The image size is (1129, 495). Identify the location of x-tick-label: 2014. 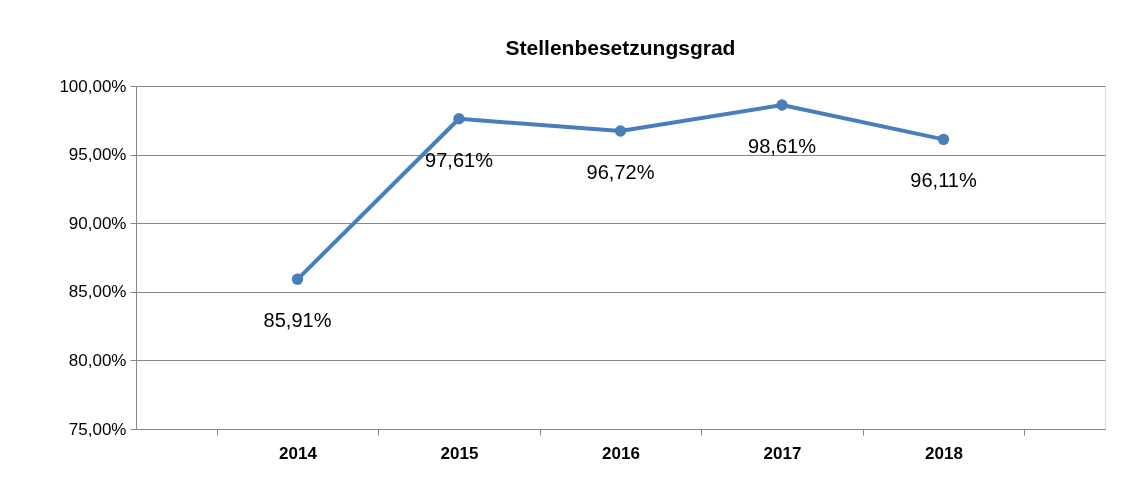
(298, 453).